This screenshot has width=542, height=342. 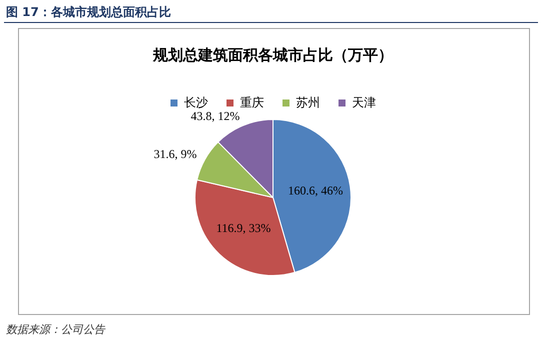 I want to click on data-label: 43.8, 12%, so click(x=215, y=115).